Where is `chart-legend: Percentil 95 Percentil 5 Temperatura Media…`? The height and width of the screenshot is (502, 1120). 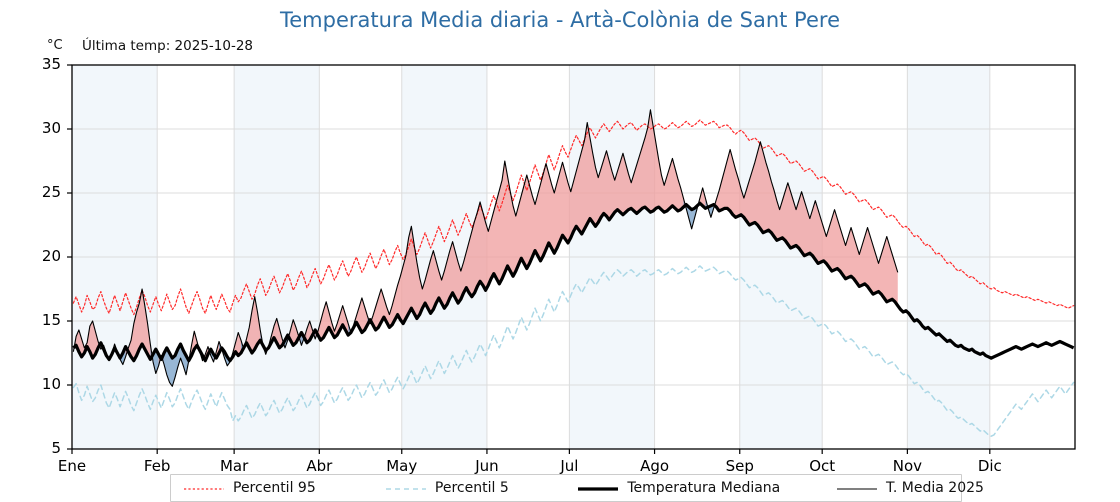
chart-legend: Percentil 95 Percentil 5 Temperatura Media… is located at coordinates (577, 488).